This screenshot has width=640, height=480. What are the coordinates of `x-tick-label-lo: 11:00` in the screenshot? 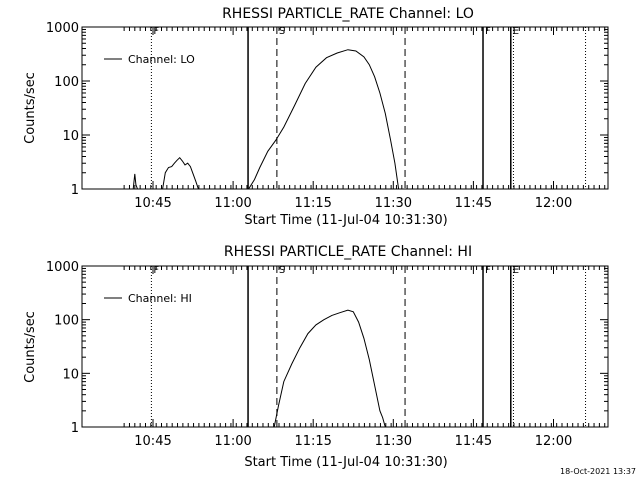 It's located at (232, 203).